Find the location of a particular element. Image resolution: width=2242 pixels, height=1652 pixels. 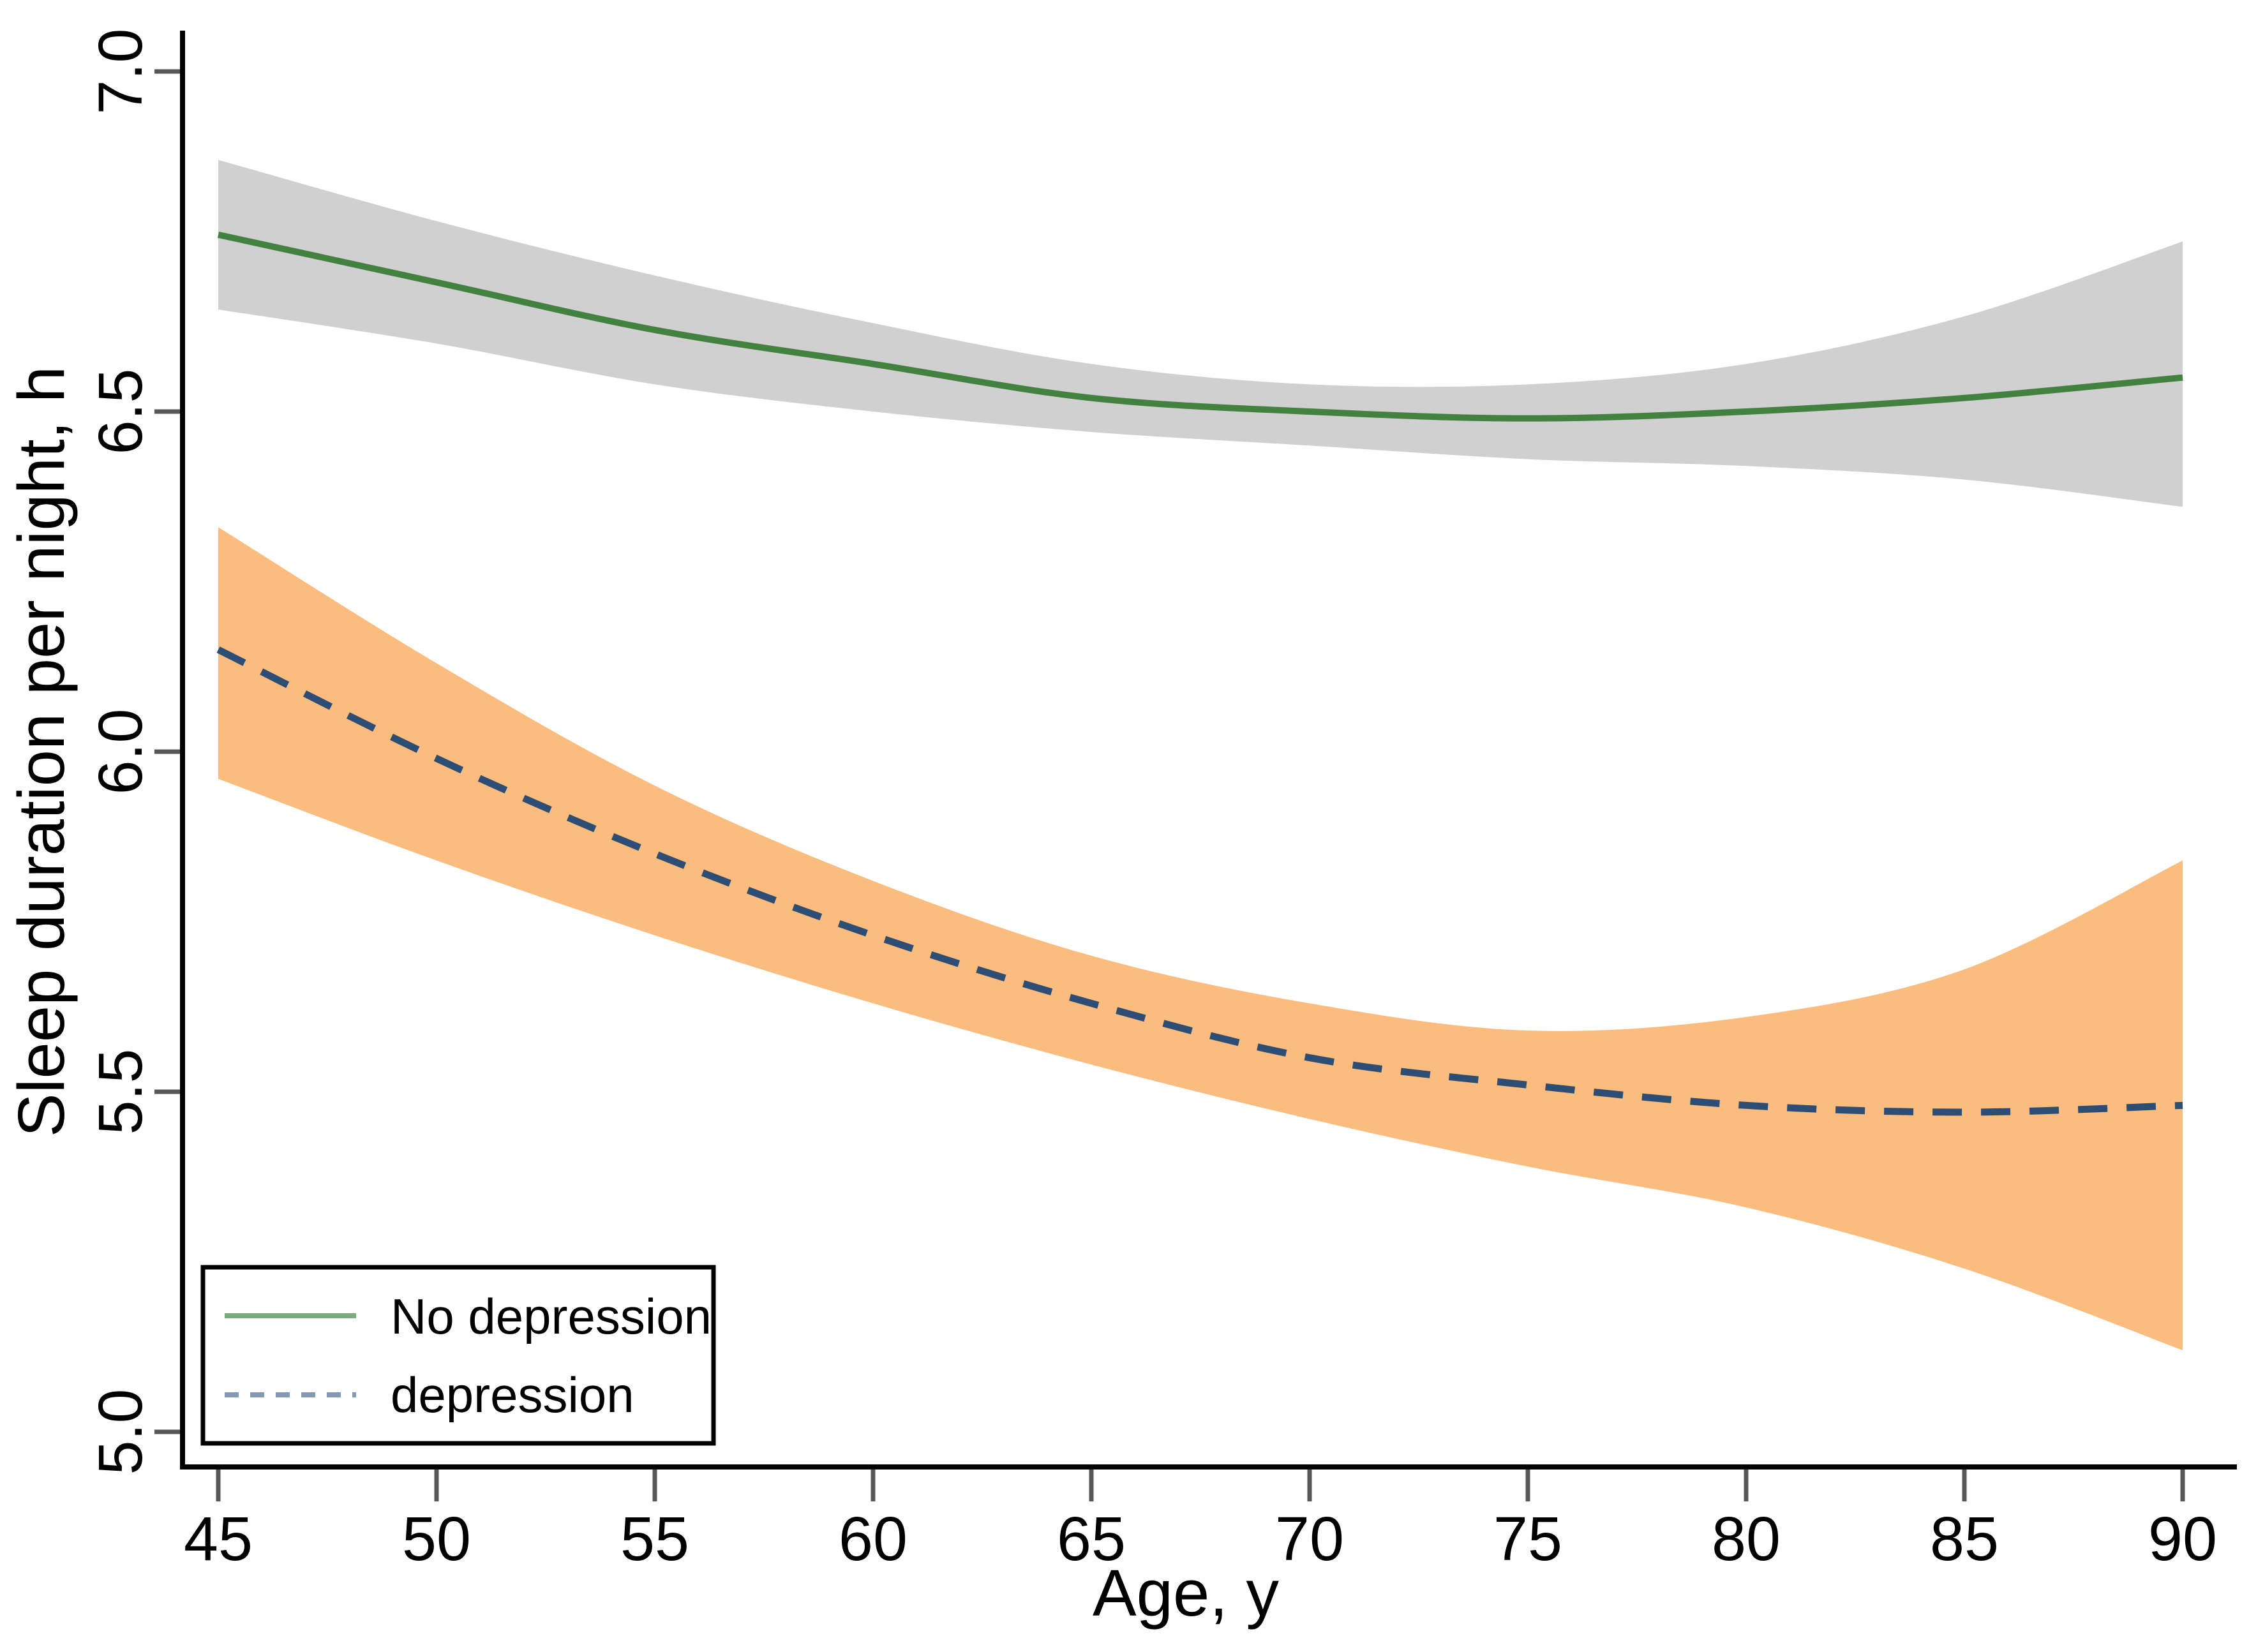

legend-label-no-depression: No depression is located at coordinates (551, 1316).